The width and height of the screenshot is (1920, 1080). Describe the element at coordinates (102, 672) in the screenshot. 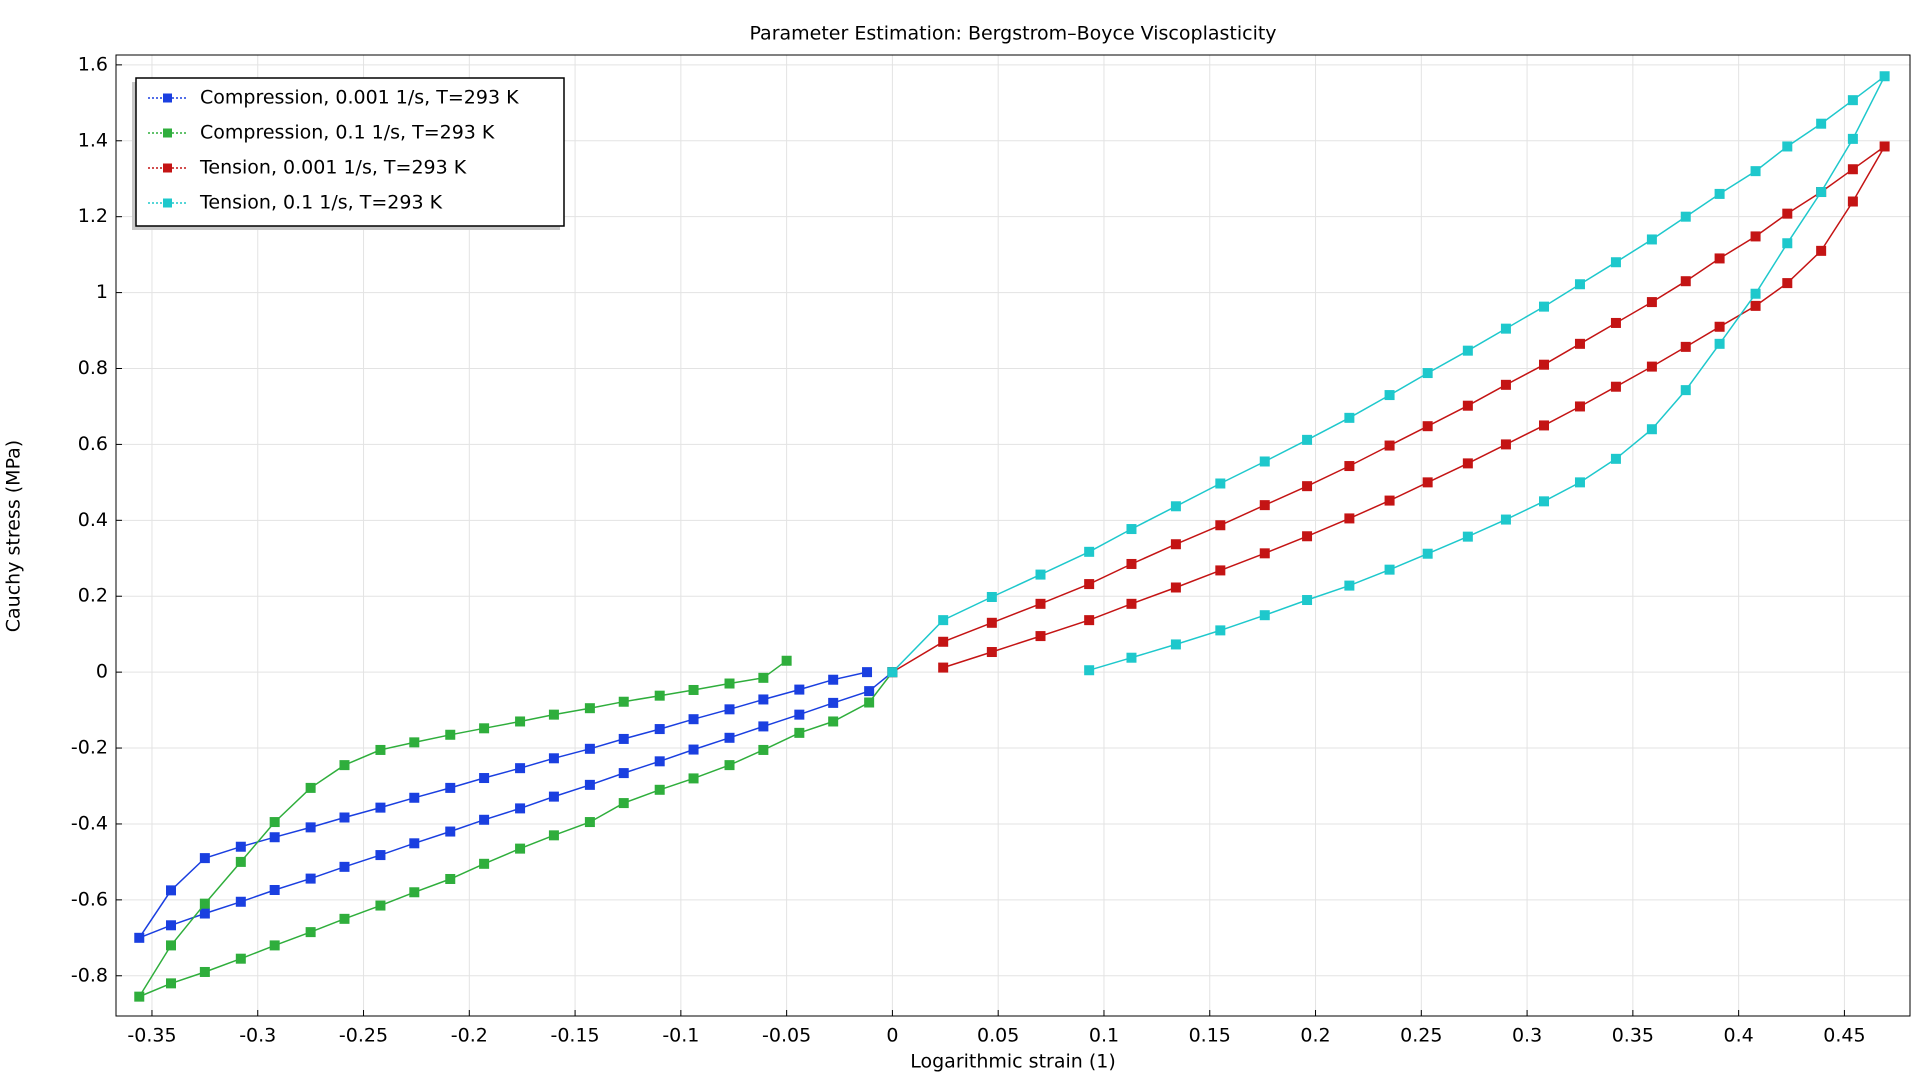

I see `y-tick-label: 0` at that location.